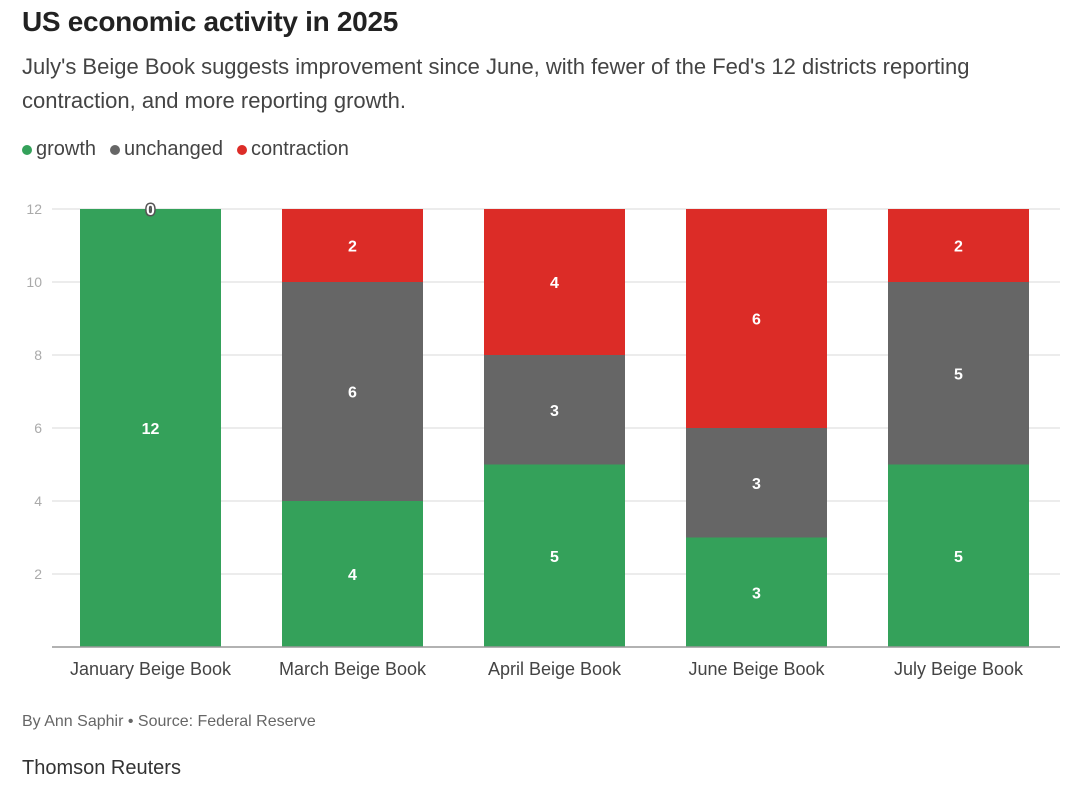 The width and height of the screenshot is (1080, 791). Describe the element at coordinates (38, 428) in the screenshot. I see `y-tick-label: 6` at that location.